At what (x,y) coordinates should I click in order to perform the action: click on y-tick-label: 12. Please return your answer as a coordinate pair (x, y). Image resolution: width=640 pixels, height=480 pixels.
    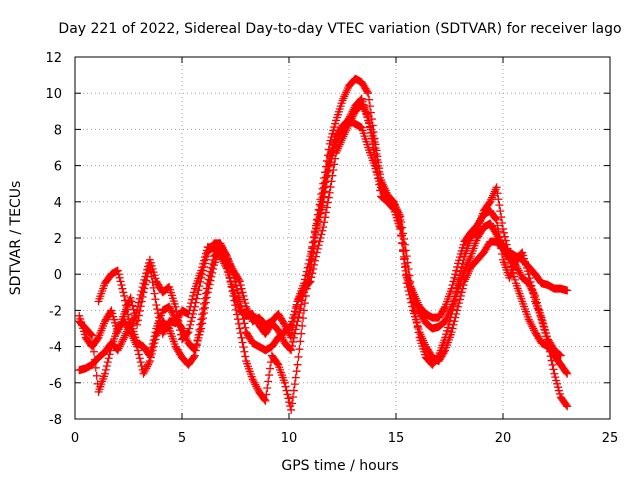
    Looking at the image, I should click on (53, 58).